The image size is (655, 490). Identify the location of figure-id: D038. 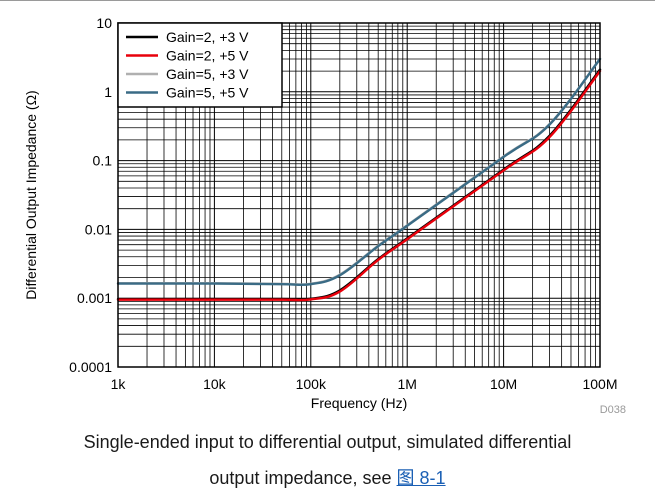
(613, 410).